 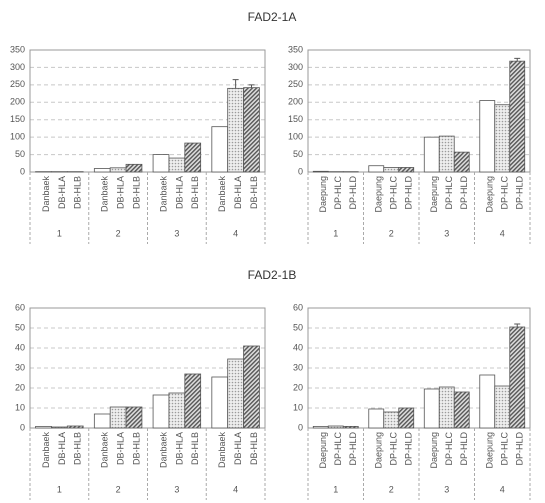 What do you see at coordinates (17, 102) in the screenshot?
I see `y-tick-label: 200` at bounding box center [17, 102].